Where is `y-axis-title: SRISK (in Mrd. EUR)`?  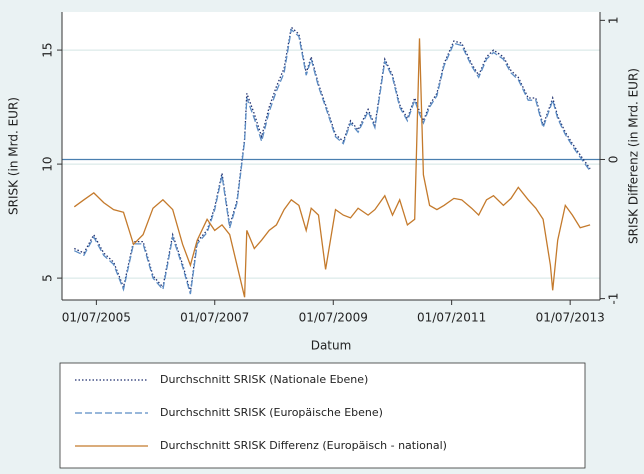
y-axis-title: SRISK (in Mrd. EUR) is located at coordinates (14, 156).